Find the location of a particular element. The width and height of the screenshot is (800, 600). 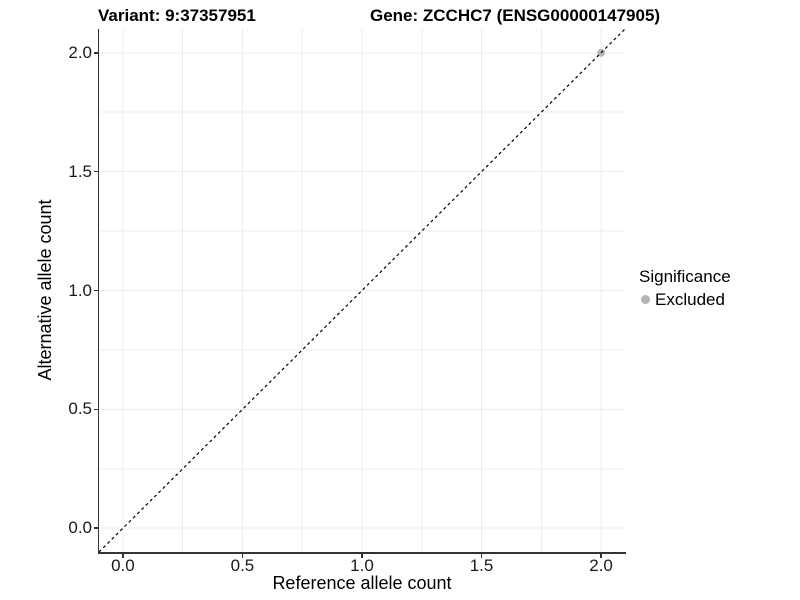

y-tick-label: 0.5 is located at coordinates (80, 409).